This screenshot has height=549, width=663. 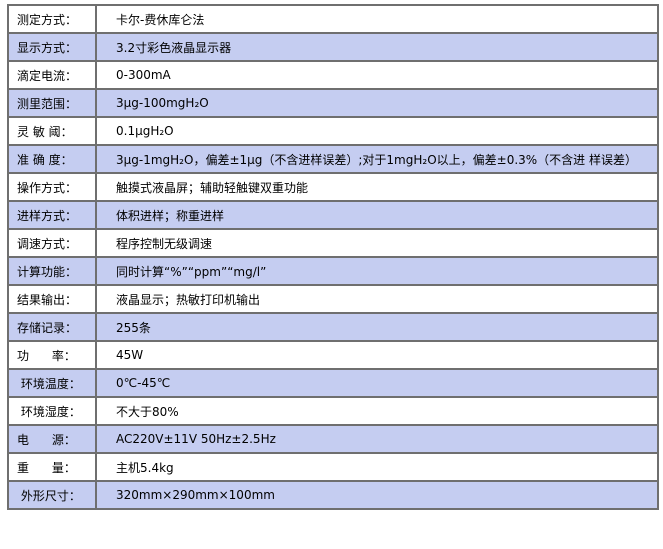 I want to click on spec-label: 进样方式：, so click(x=52, y=215).